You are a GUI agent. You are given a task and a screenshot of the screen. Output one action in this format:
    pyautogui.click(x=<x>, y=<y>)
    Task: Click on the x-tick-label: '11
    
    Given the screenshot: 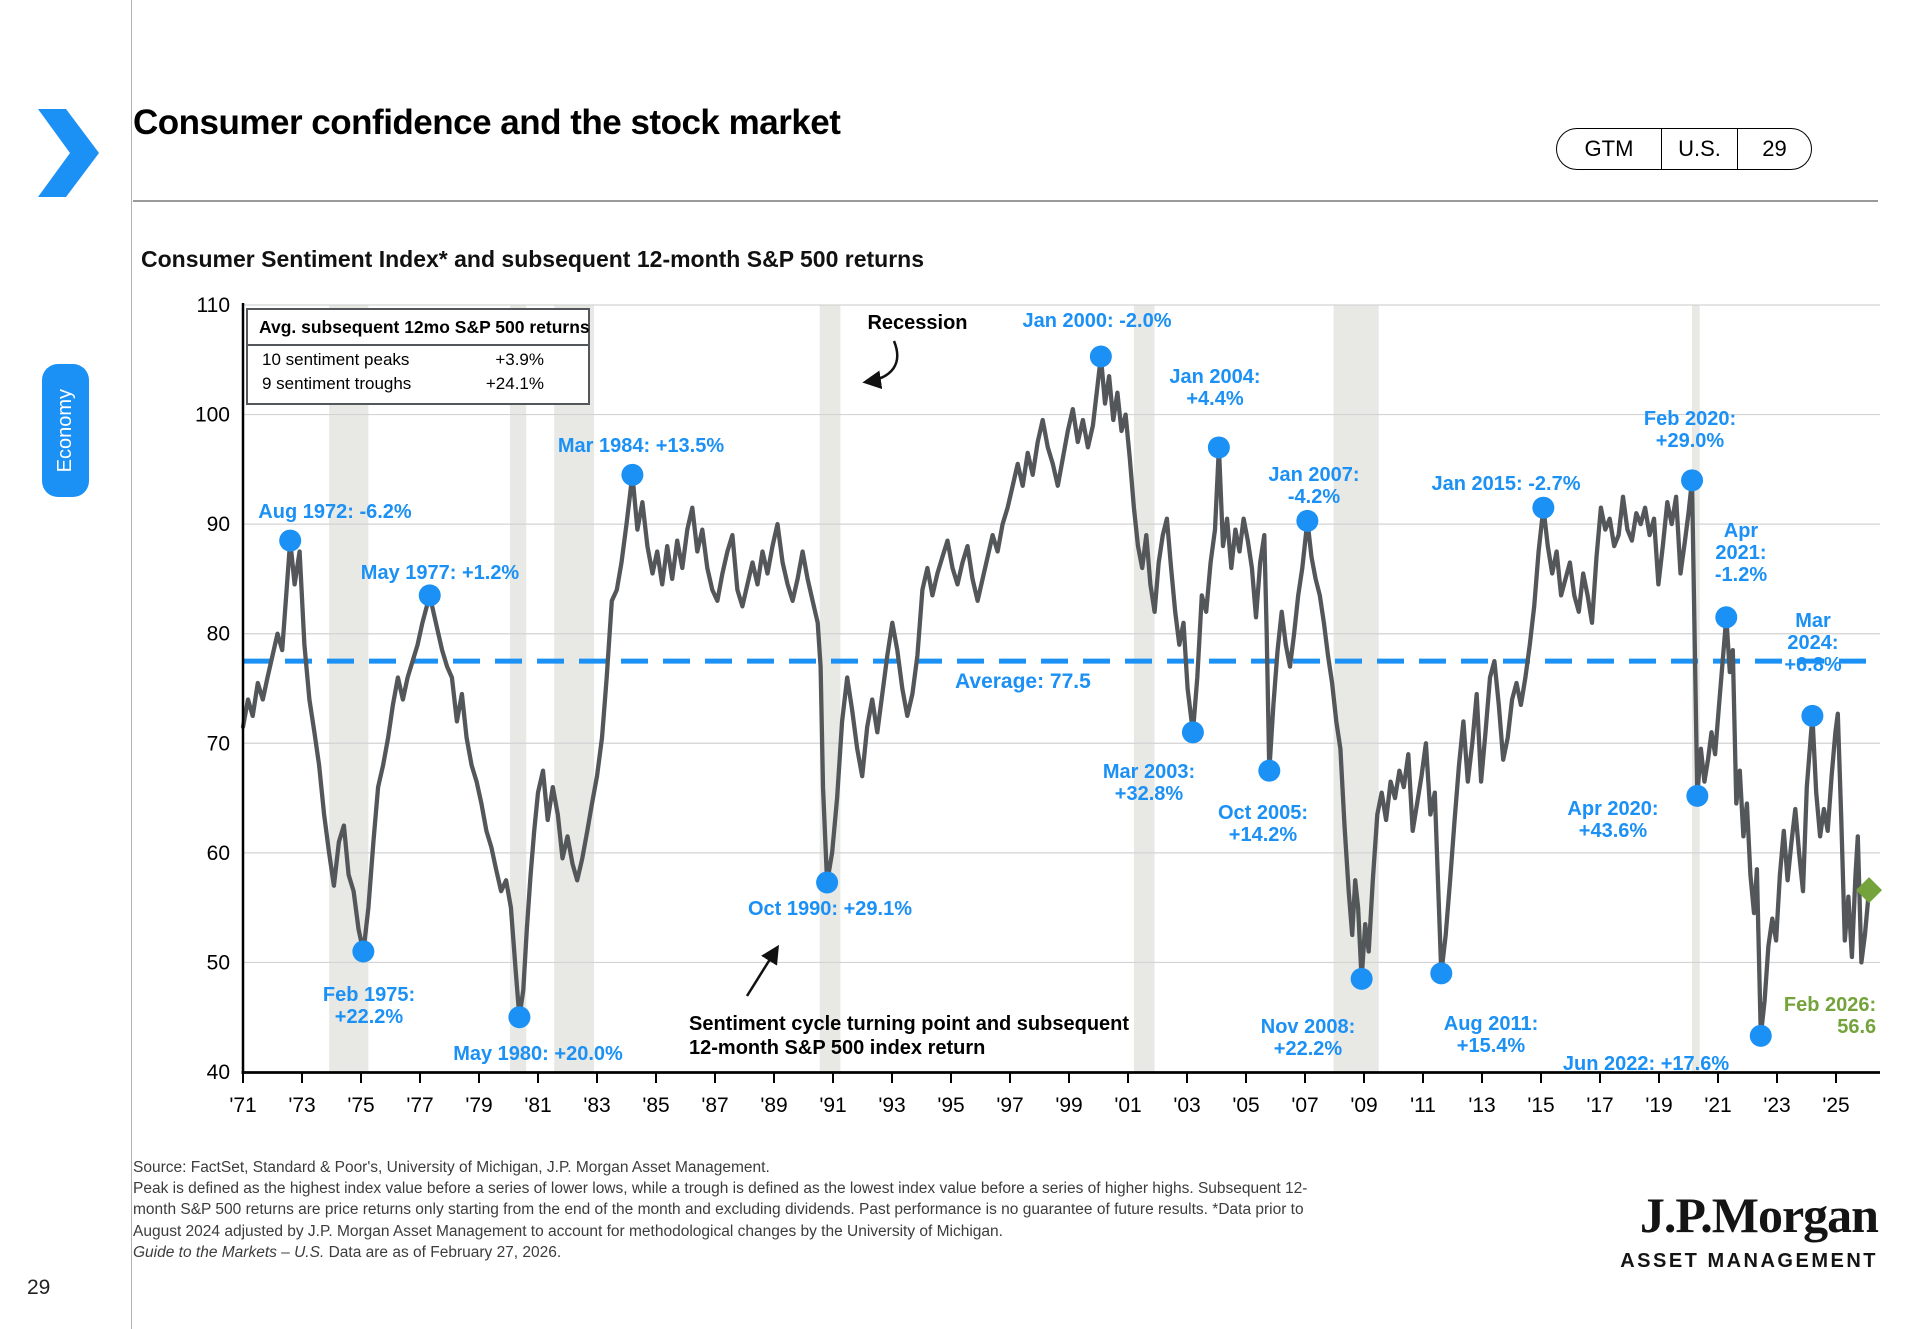 What is the action you would take?
    pyautogui.click(x=1423, y=1105)
    